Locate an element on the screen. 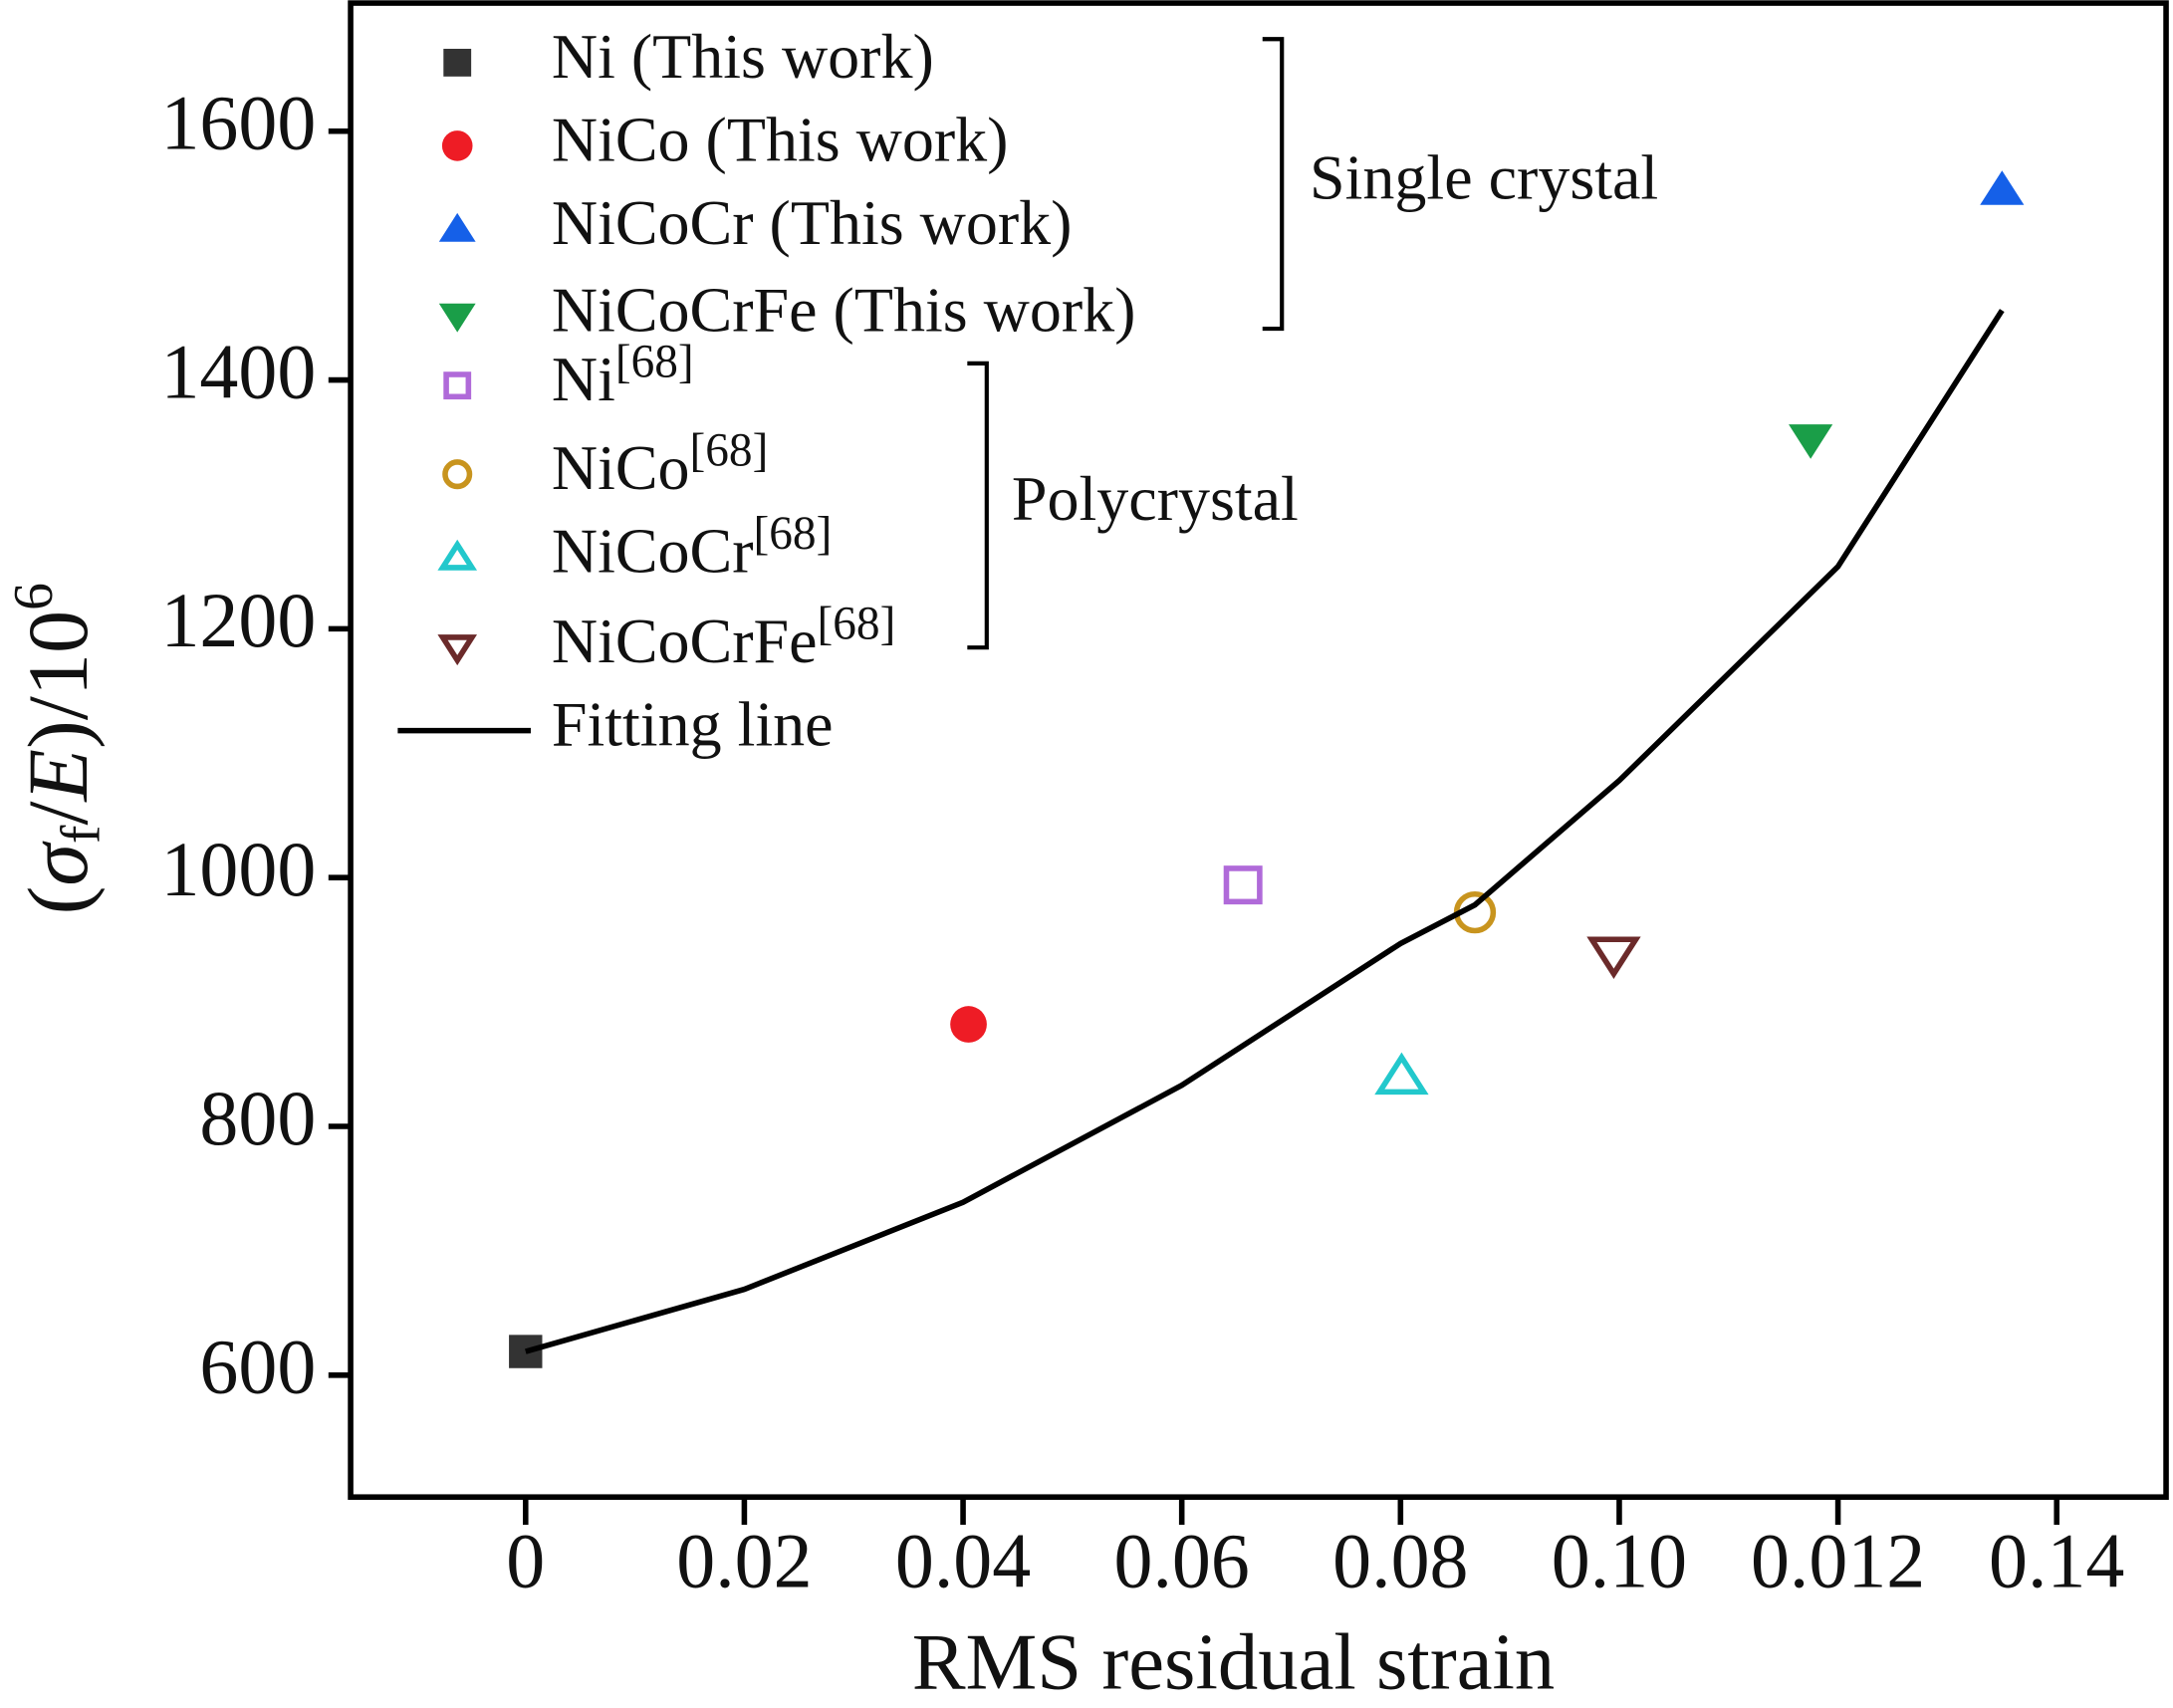 Image resolution: width=2173 pixels, height=1708 pixels. x-tick-label: 0.012 is located at coordinates (1838, 1560).